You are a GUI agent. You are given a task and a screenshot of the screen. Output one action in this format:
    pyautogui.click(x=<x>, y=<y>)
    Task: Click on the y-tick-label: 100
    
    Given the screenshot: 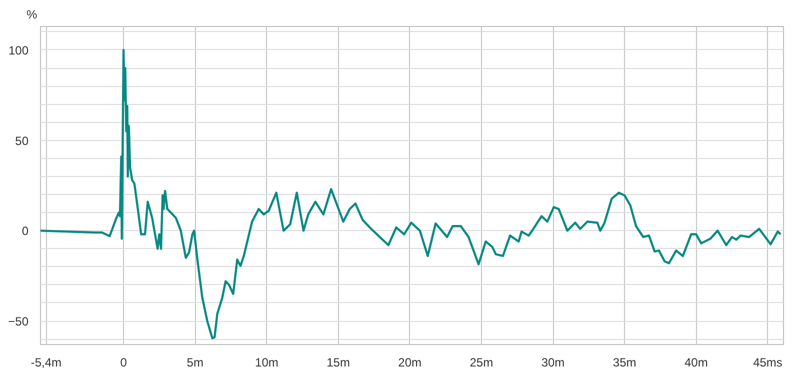 What is the action you would take?
    pyautogui.click(x=18, y=50)
    